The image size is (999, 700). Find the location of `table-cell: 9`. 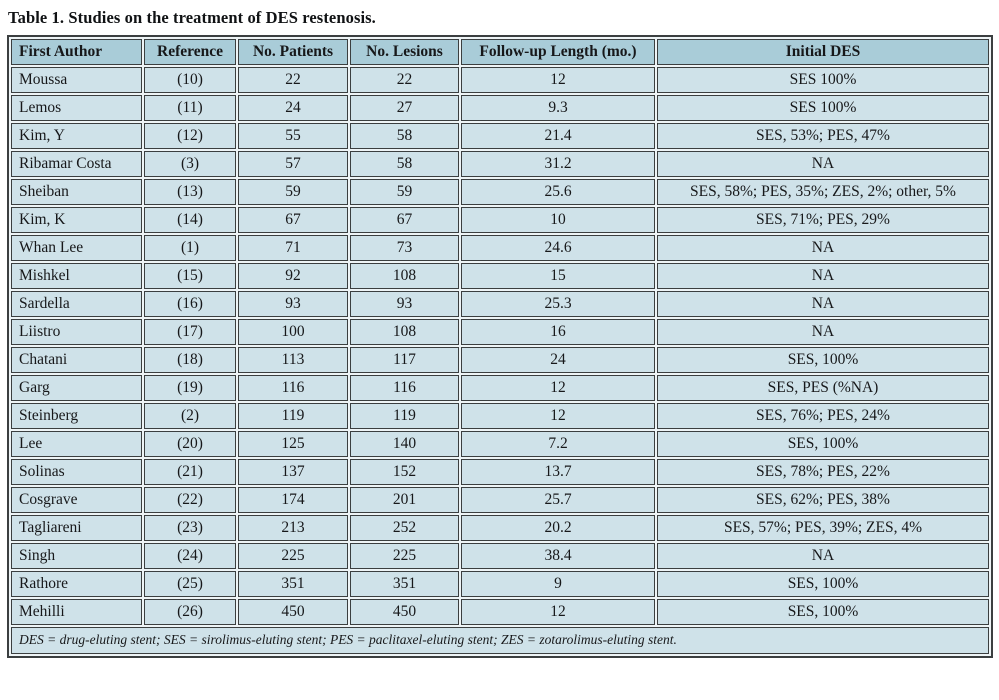

table-cell: 9 is located at coordinates (558, 584).